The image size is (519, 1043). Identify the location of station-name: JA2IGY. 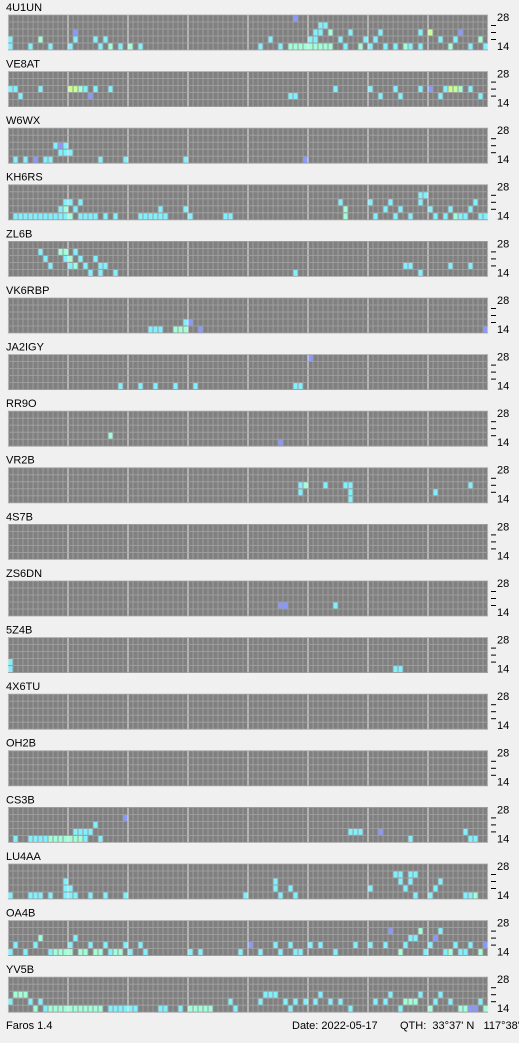
(25, 348).